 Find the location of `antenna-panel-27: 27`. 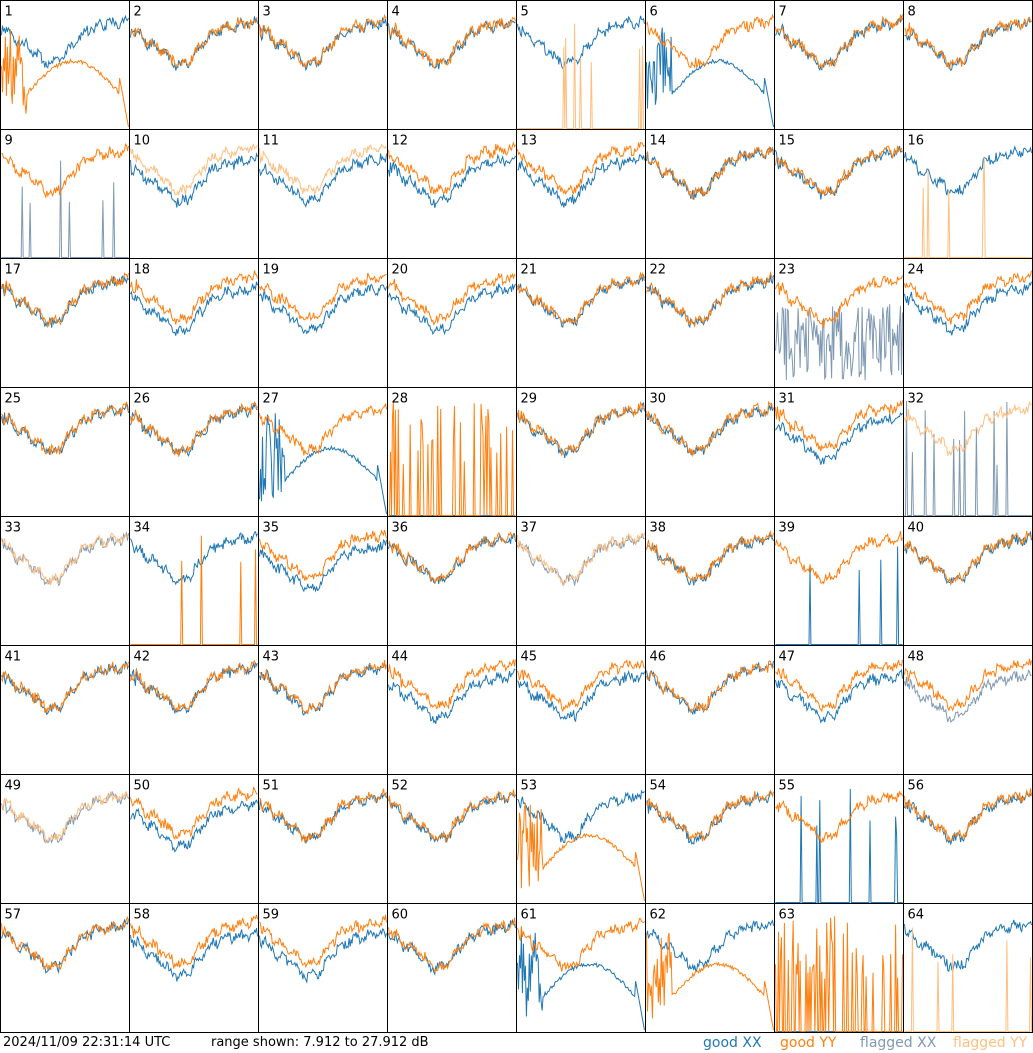

antenna-panel-27: 27 is located at coordinates (323, 453).